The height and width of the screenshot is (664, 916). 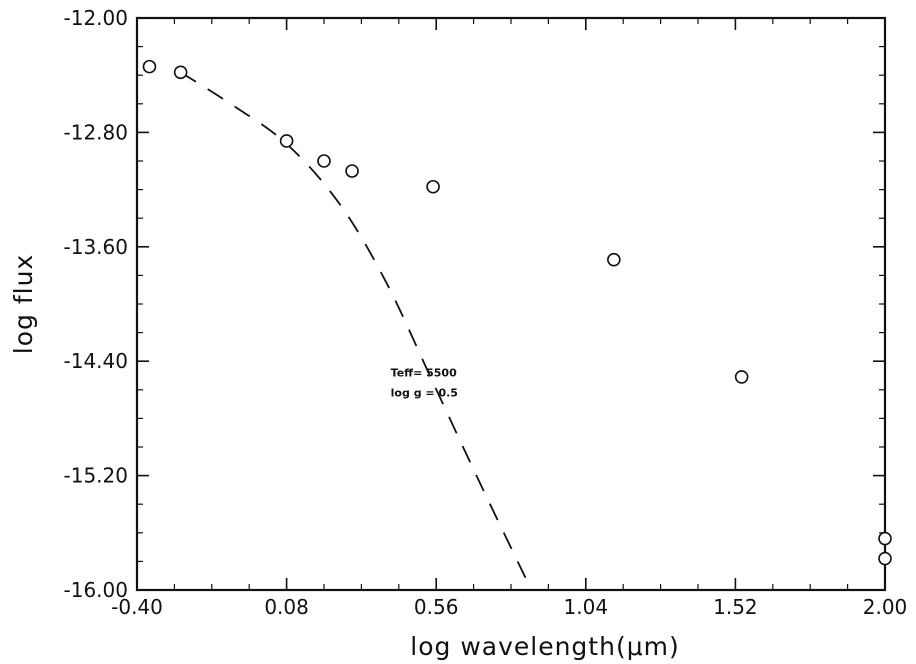 I want to click on x-tick-label: 2.00, so click(x=885, y=607).